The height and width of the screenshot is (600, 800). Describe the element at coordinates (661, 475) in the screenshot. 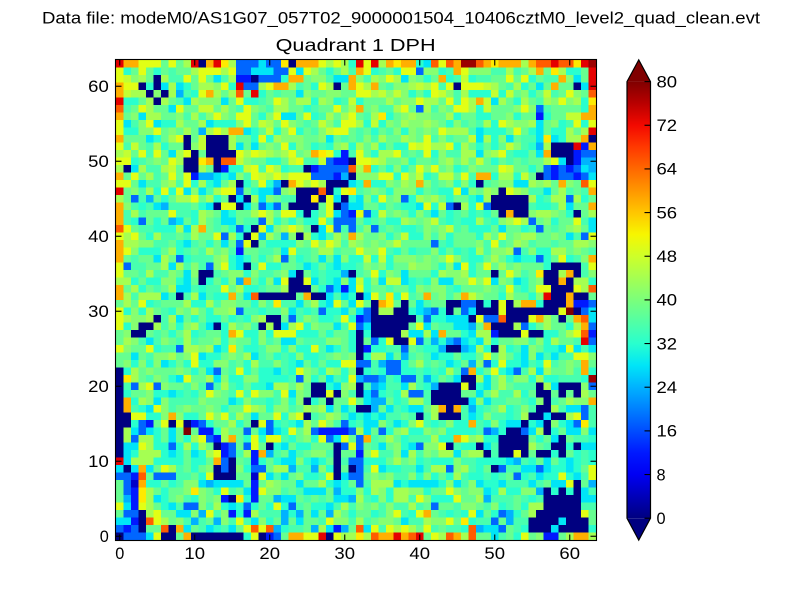

I see `svg-text: 8` at that location.